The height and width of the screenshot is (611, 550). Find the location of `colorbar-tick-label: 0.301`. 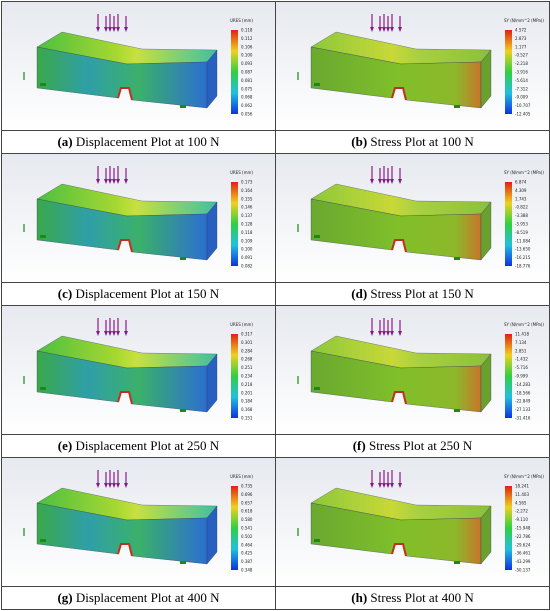

colorbar-tick-label: 0.301 is located at coordinates (247, 342).